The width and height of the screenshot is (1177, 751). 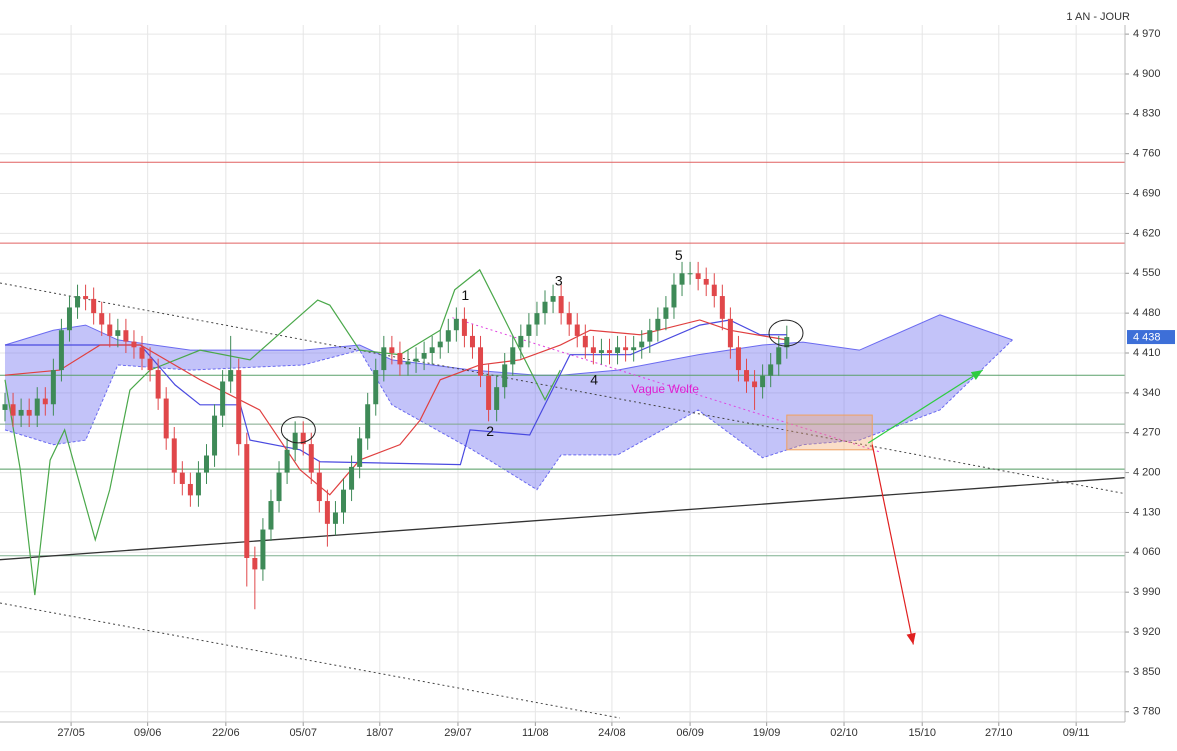 I want to click on x-tick-label: 15/10, so click(x=922, y=733).